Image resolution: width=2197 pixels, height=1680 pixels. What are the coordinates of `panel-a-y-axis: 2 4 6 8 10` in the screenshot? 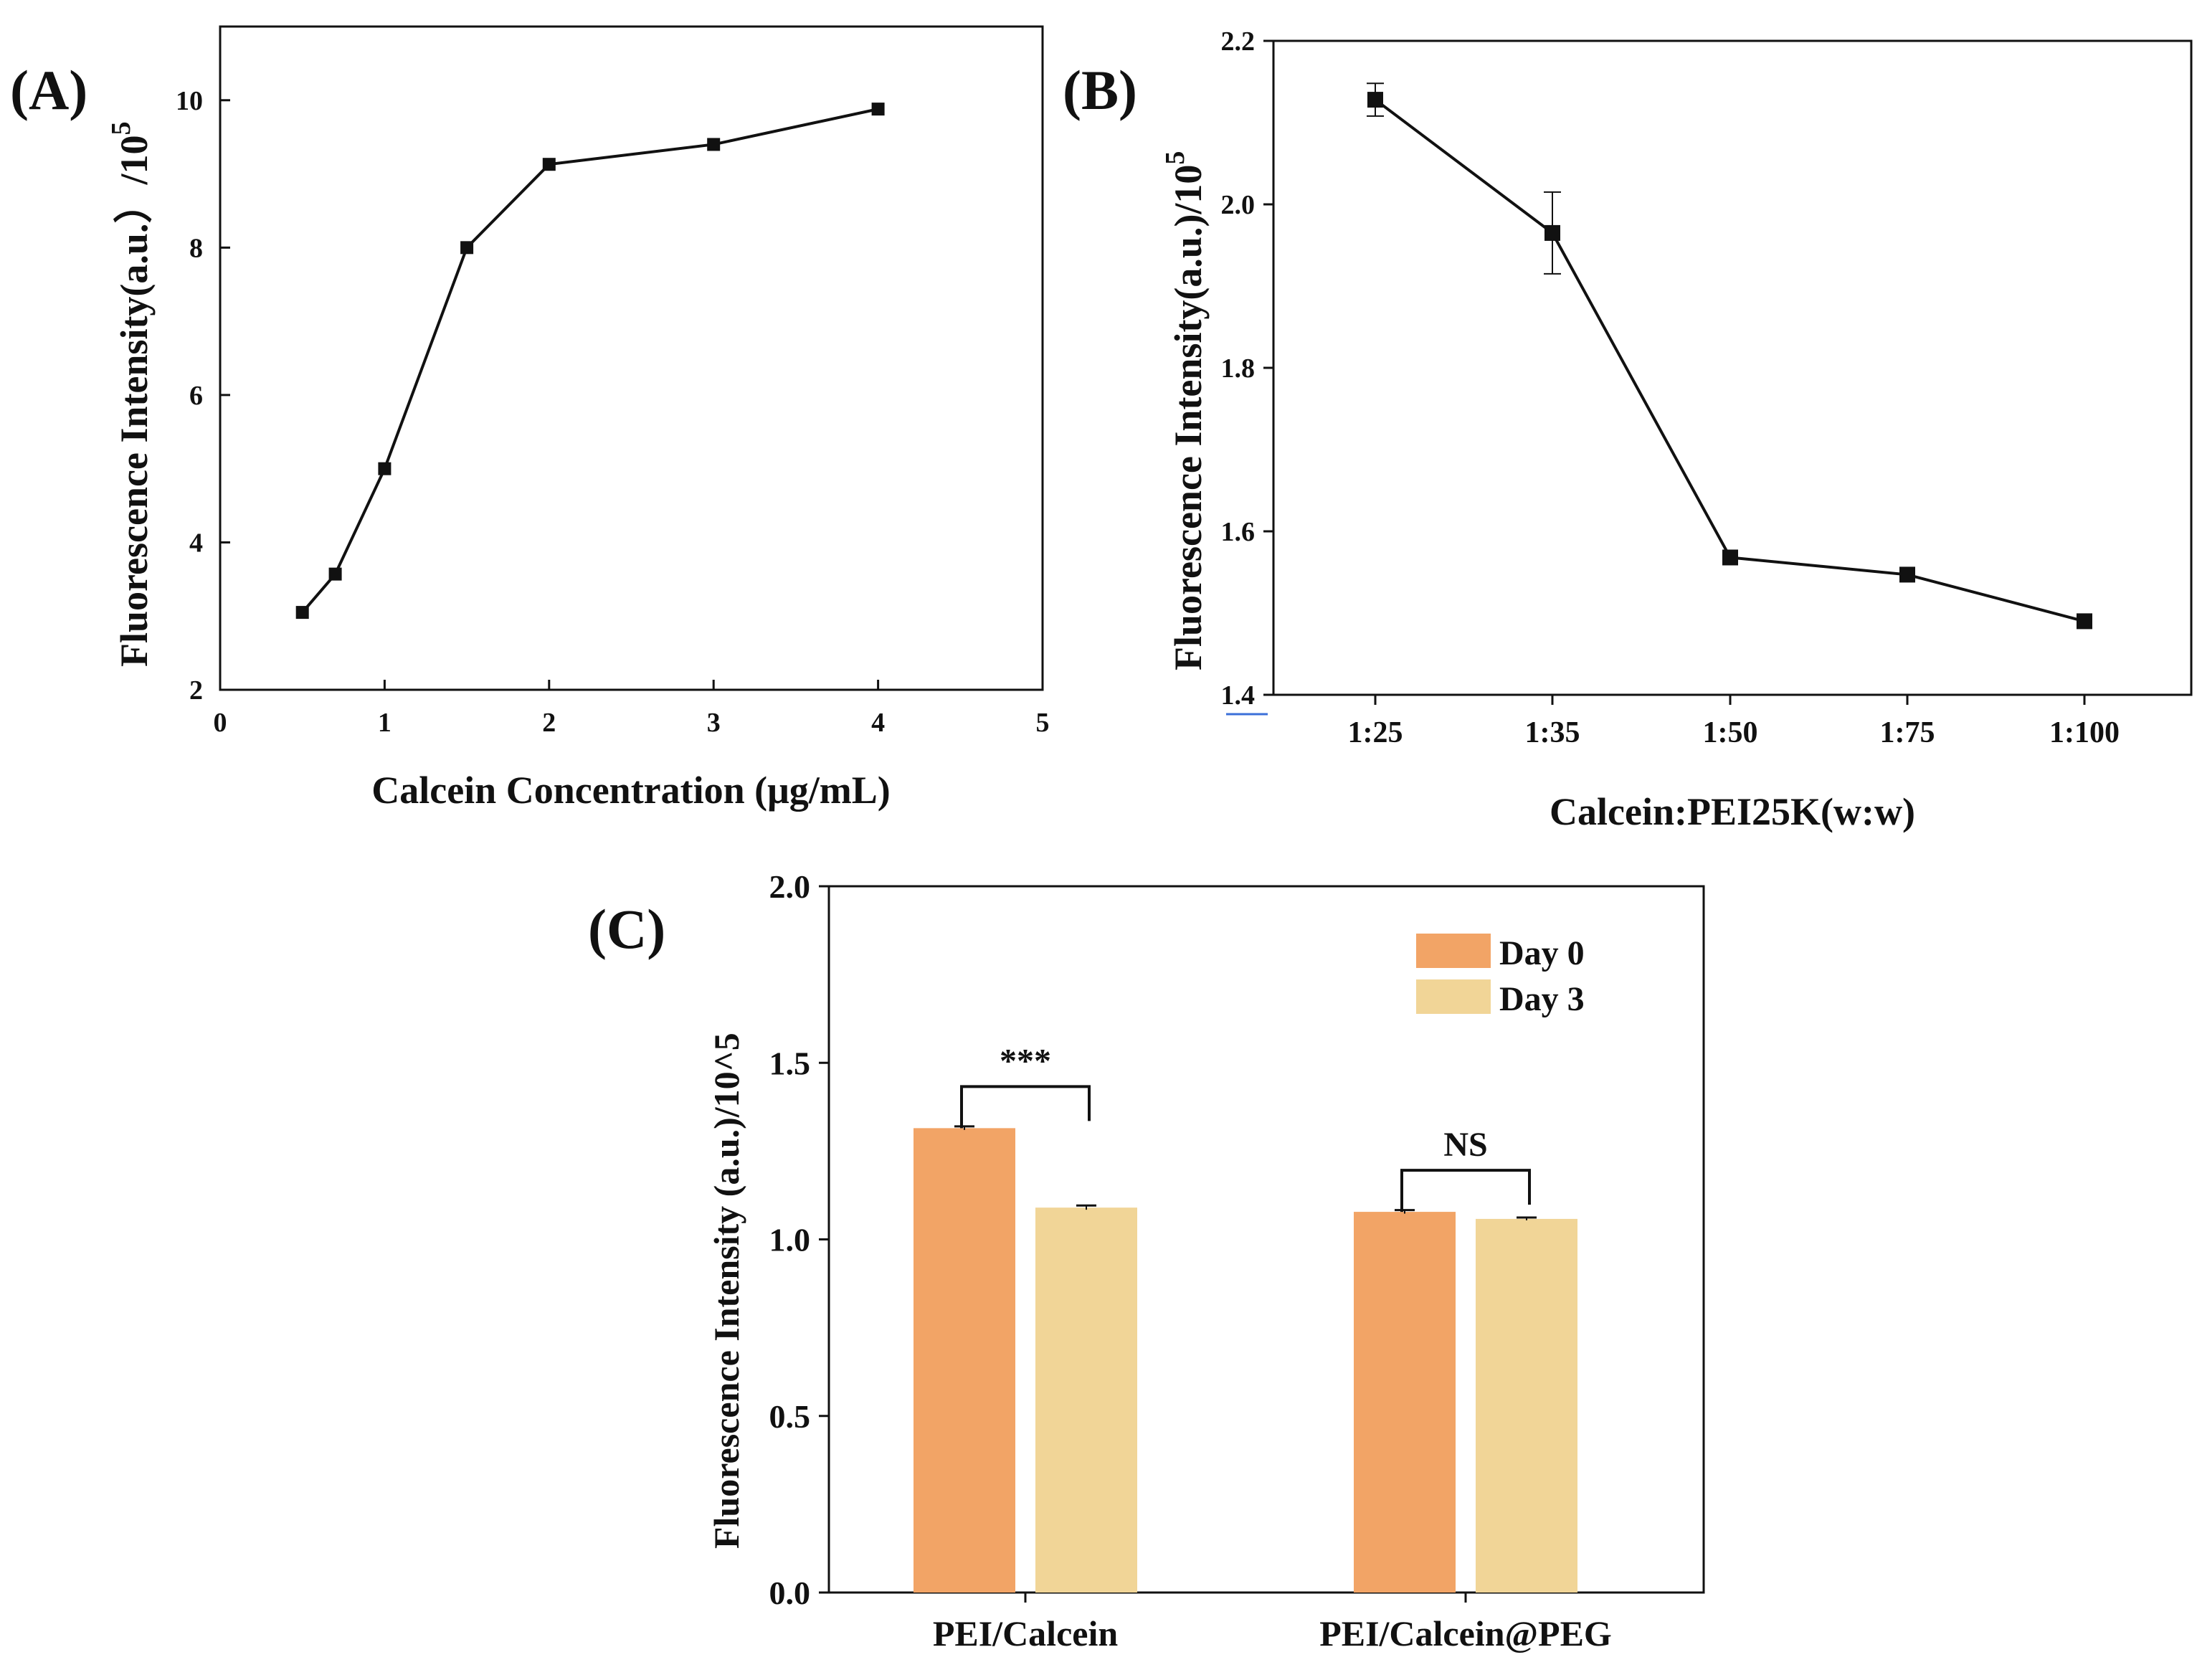 It's located at (203, 396).